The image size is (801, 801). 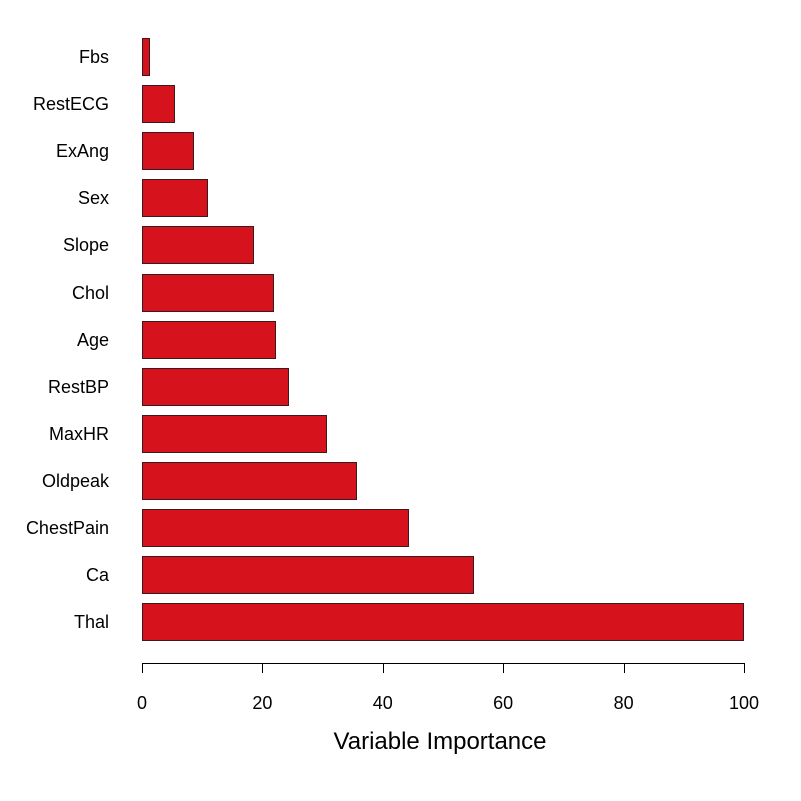 What do you see at coordinates (209, 339) in the screenshot?
I see `bar-age` at bounding box center [209, 339].